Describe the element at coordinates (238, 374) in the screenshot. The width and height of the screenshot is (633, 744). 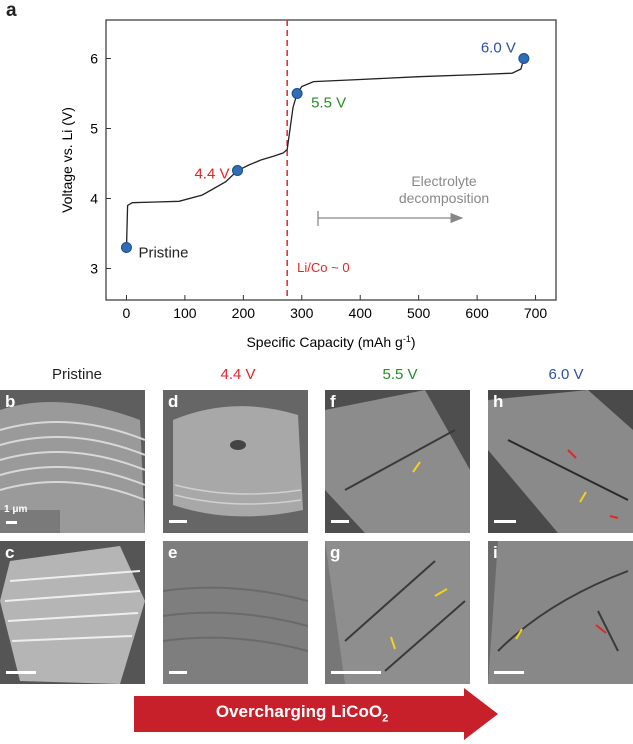
I see `col-title-4-4v: 4.4 V` at that location.